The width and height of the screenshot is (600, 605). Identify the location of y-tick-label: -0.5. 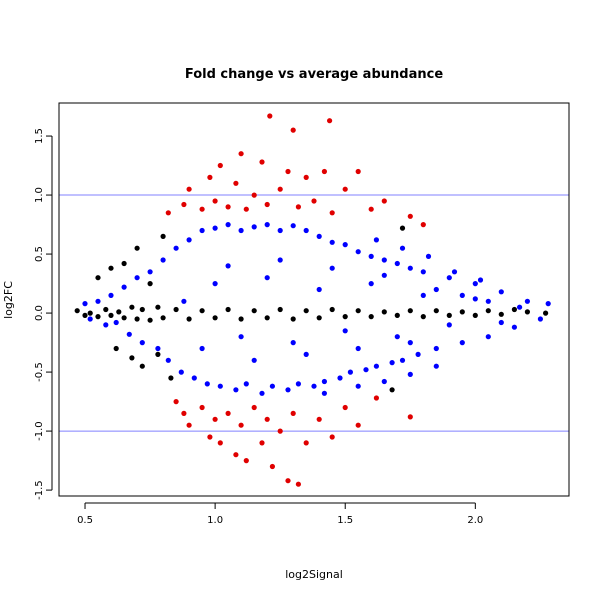
(39, 372).